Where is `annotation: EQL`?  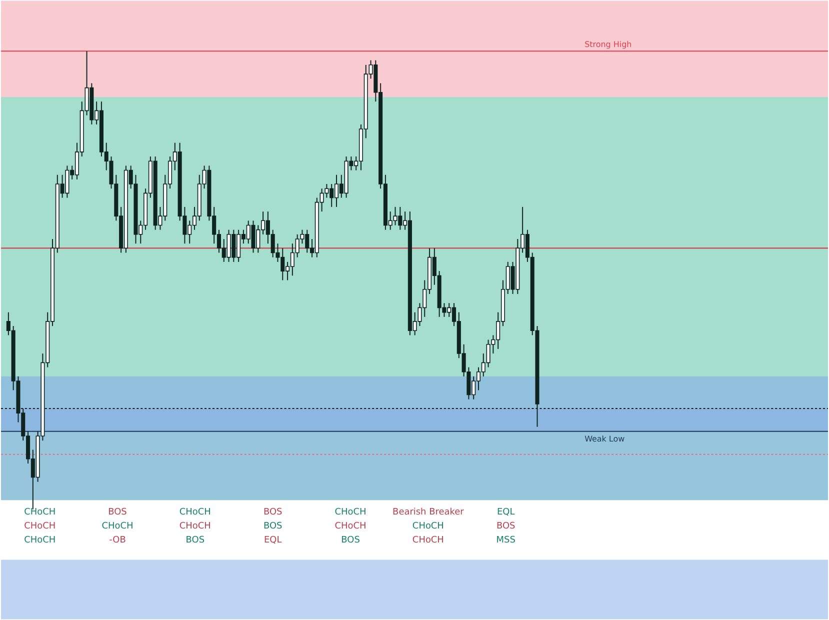 annotation: EQL is located at coordinates (505, 513).